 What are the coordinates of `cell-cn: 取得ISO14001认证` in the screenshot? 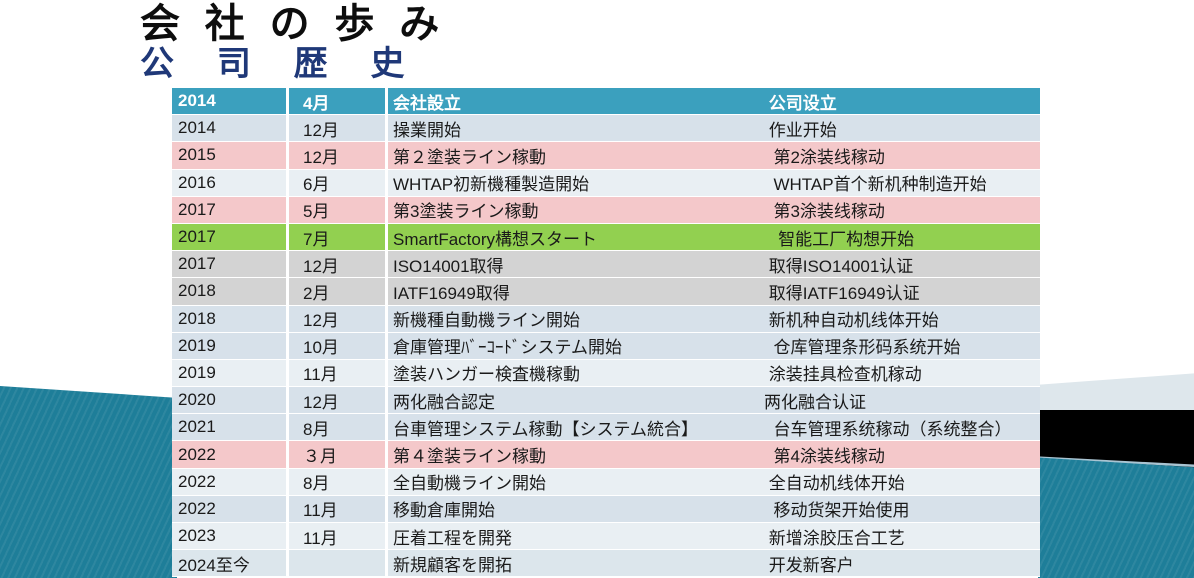 It's located at (900, 264).